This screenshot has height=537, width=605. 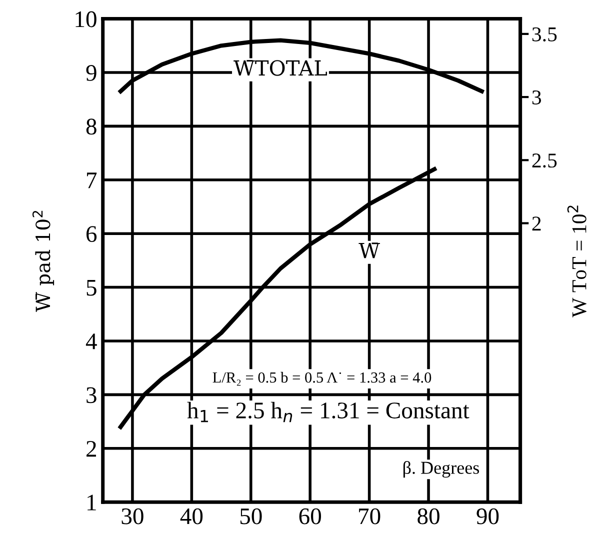 What do you see at coordinates (91, 342) in the screenshot?
I see `y-tick-label: 4` at bounding box center [91, 342].